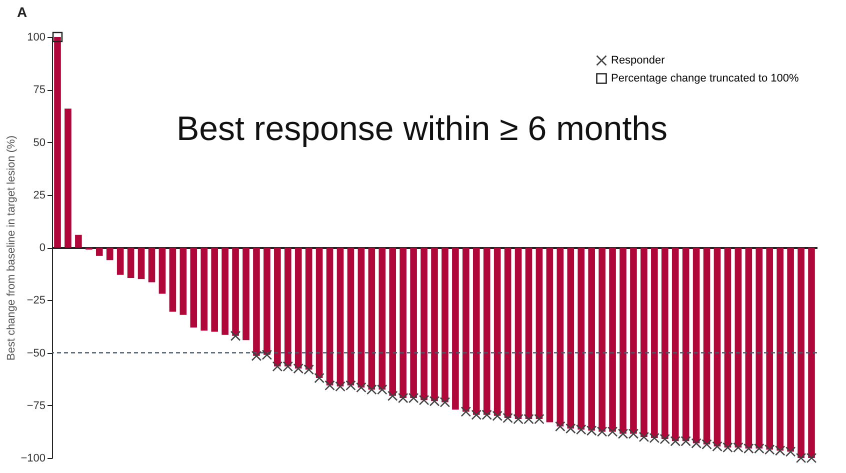 The width and height of the screenshot is (846, 473). What do you see at coordinates (36, 406) in the screenshot?
I see `y-tick-label: −75` at bounding box center [36, 406].